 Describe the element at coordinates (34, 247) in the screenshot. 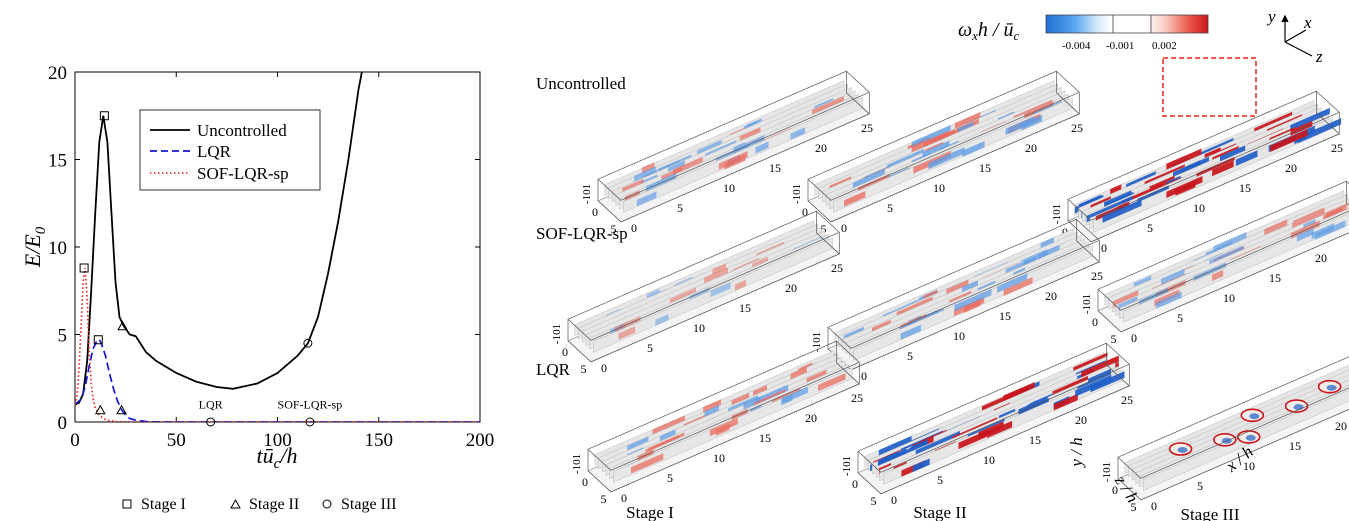

I see `y-axis-label: E/E0` at that location.